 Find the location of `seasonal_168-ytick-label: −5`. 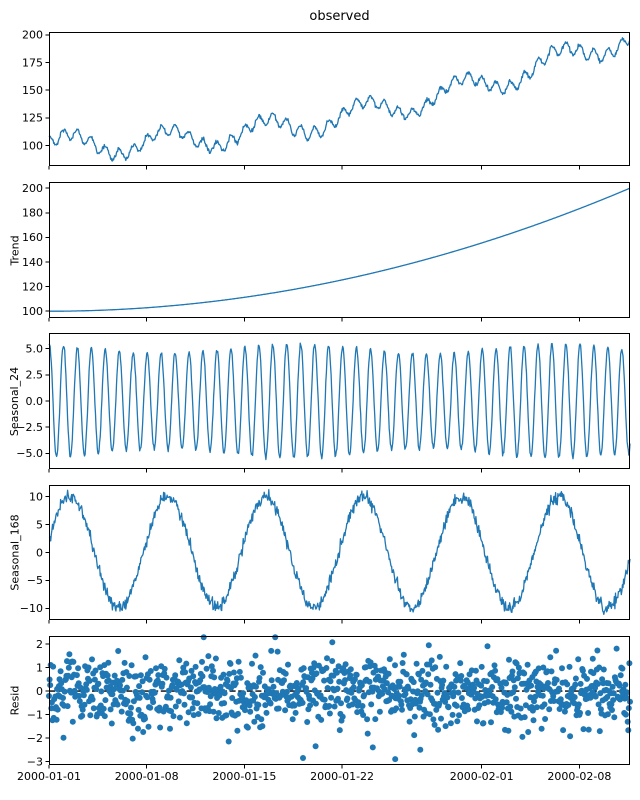

seasonal_168-ytick-label: −5 is located at coordinates (35, 580).